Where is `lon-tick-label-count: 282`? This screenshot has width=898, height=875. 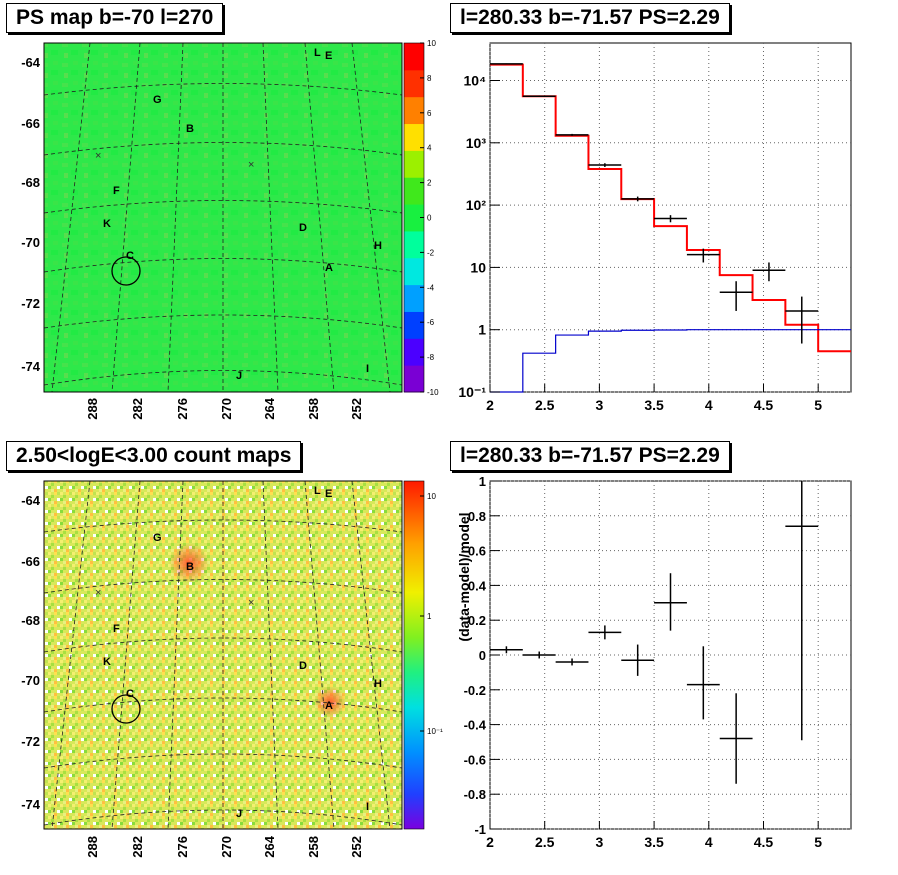
lon-tick-label-count: 282 is located at coordinates (137, 847).